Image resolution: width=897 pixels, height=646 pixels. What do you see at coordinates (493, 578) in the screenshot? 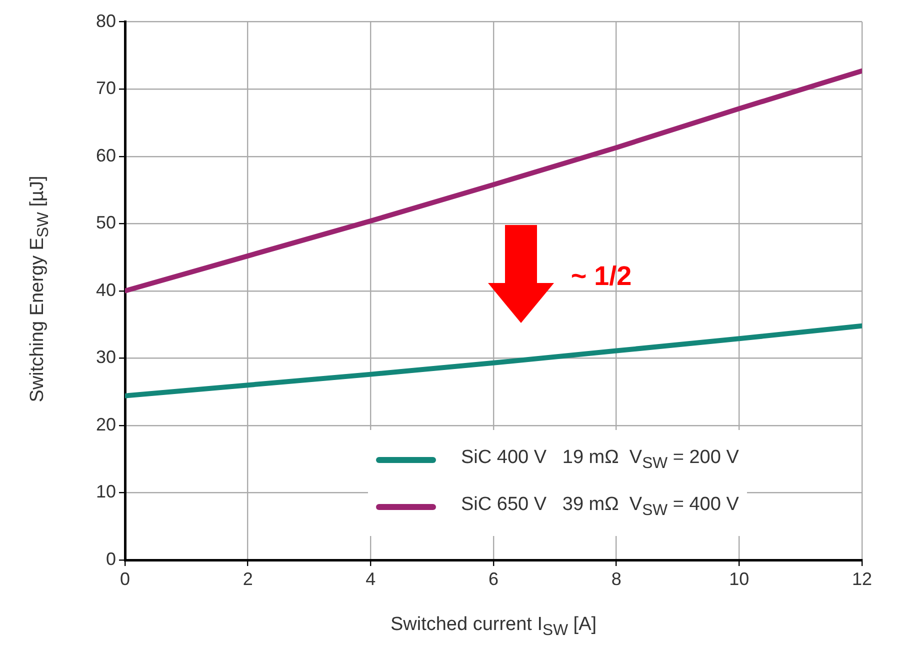
I see `x-tick-label: 6` at bounding box center [493, 578].